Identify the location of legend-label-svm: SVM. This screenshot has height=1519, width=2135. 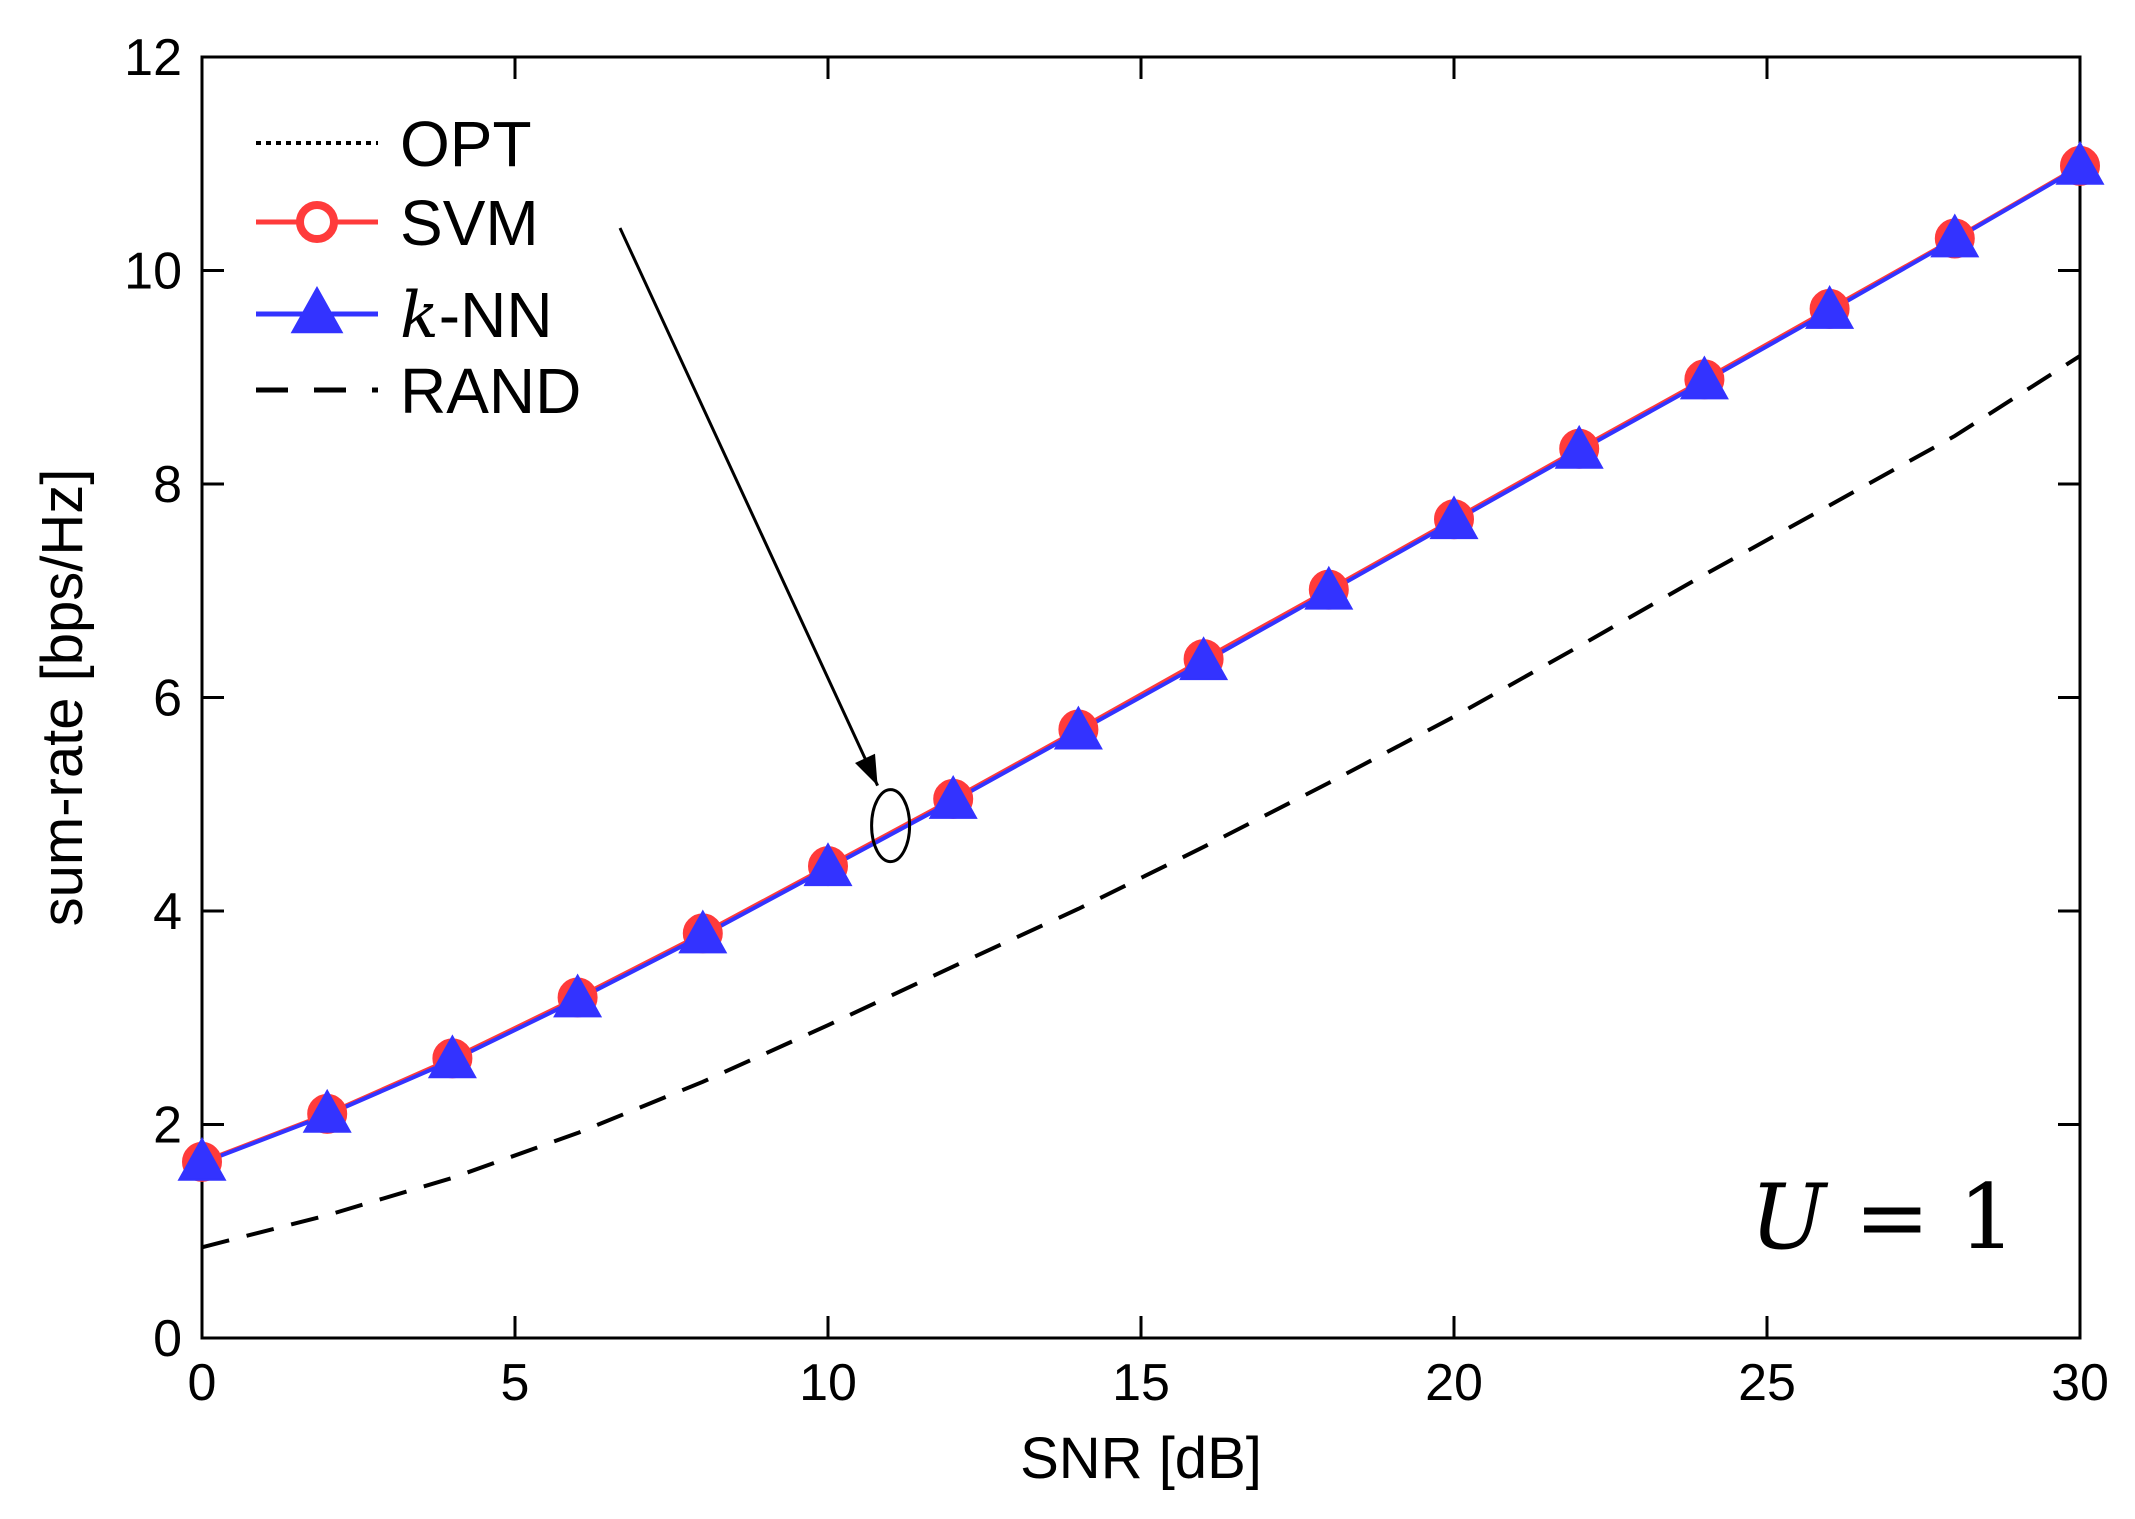
(469, 223).